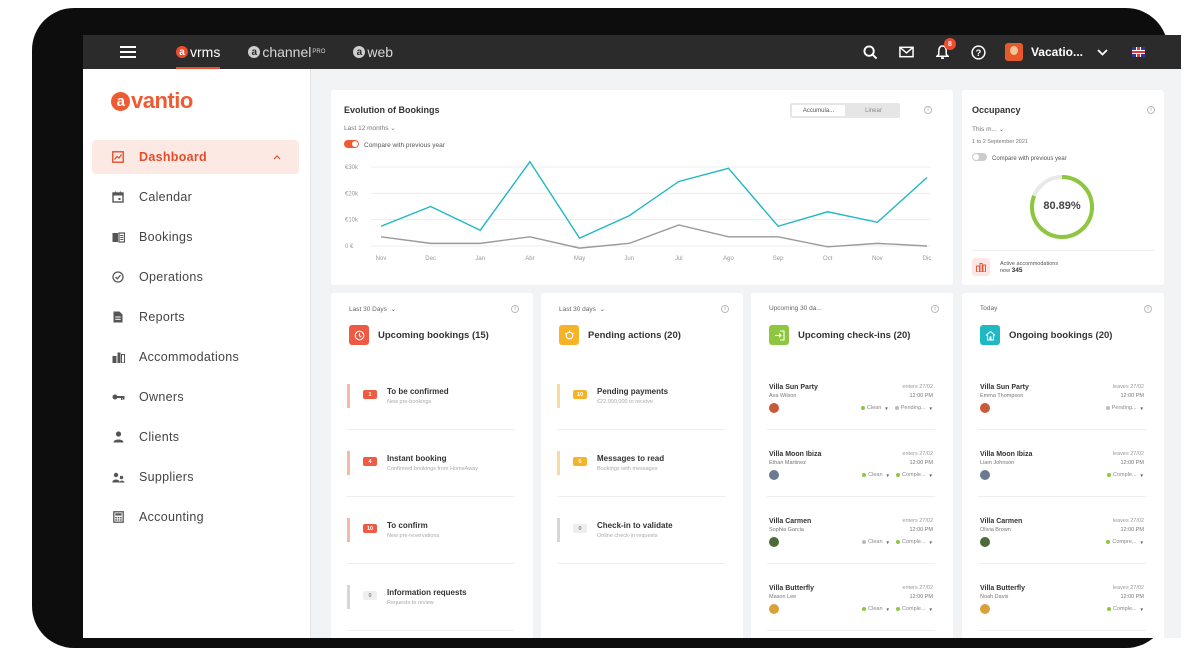  Describe the element at coordinates (641, 396) in the screenshot. I see `list-item: 10 Pending payments €22,000,000 to receive` at that location.